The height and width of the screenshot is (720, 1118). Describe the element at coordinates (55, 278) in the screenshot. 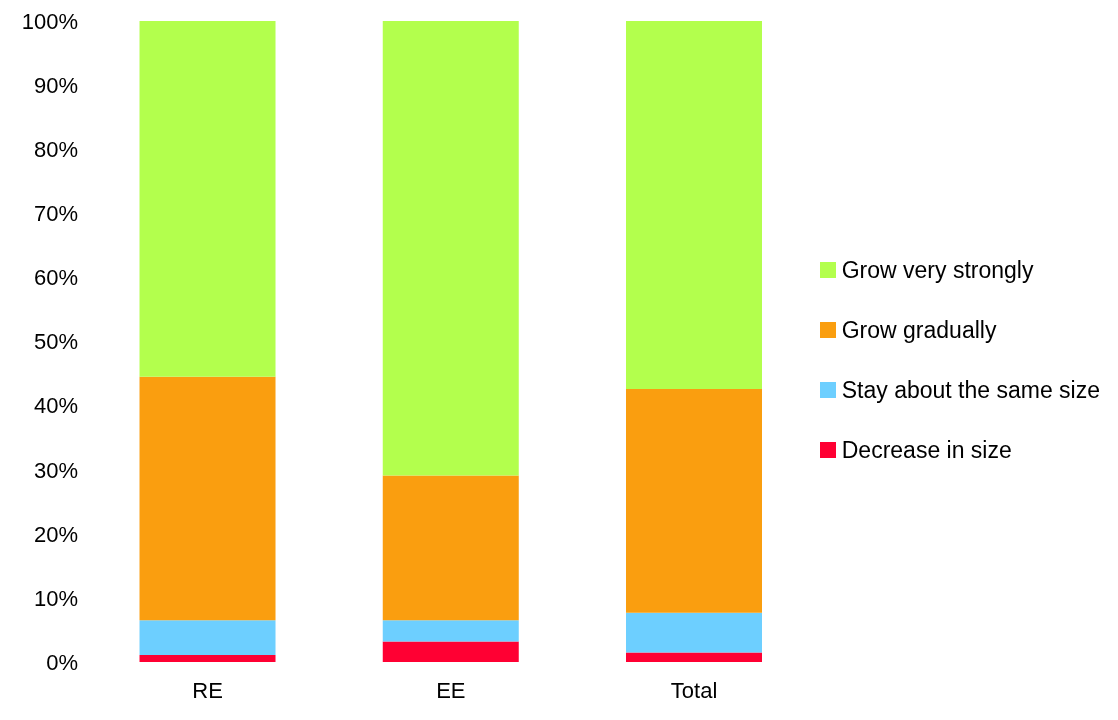

I see `y-tick-label: 60%` at that location.